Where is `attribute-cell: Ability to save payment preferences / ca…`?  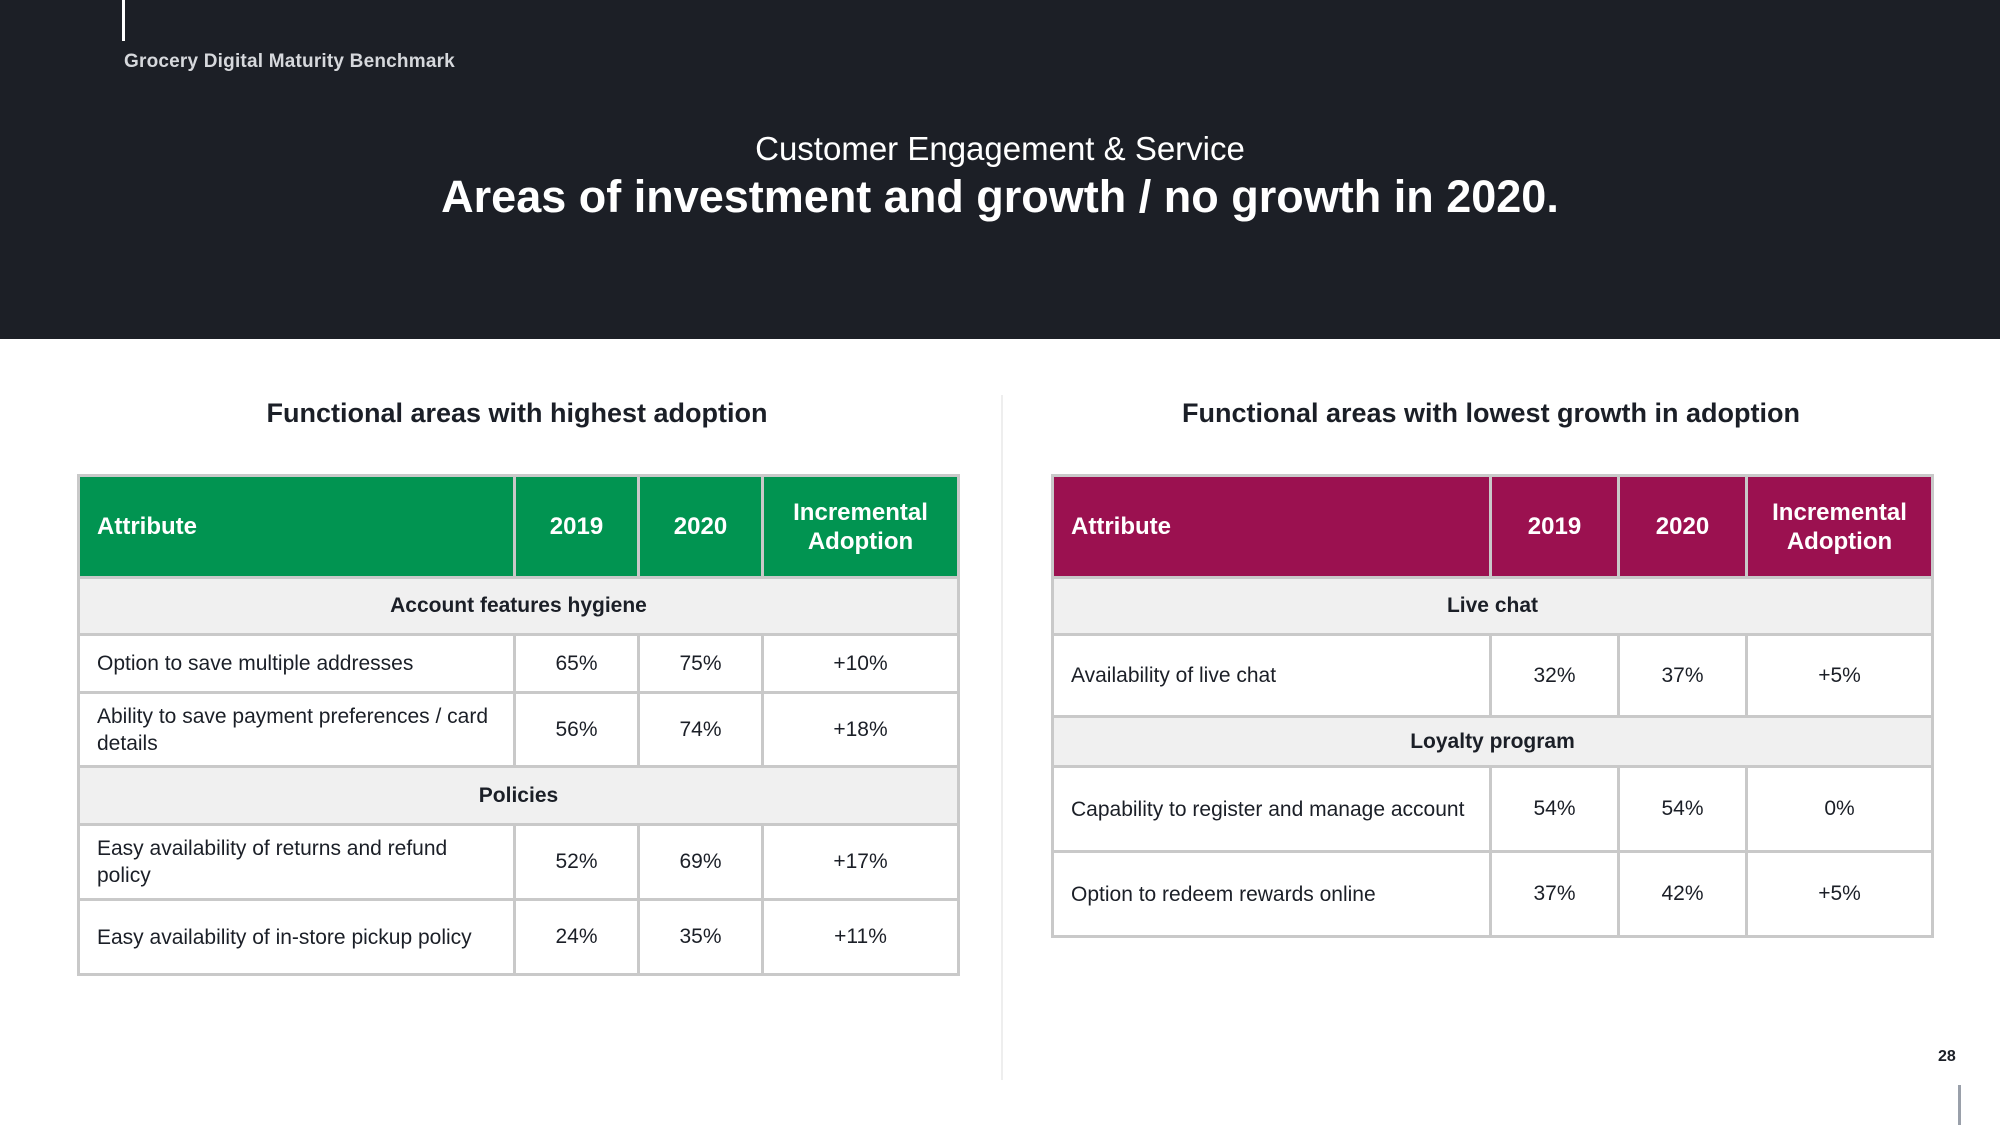 attribute-cell: Ability to save payment preferences / ca… is located at coordinates (296, 729).